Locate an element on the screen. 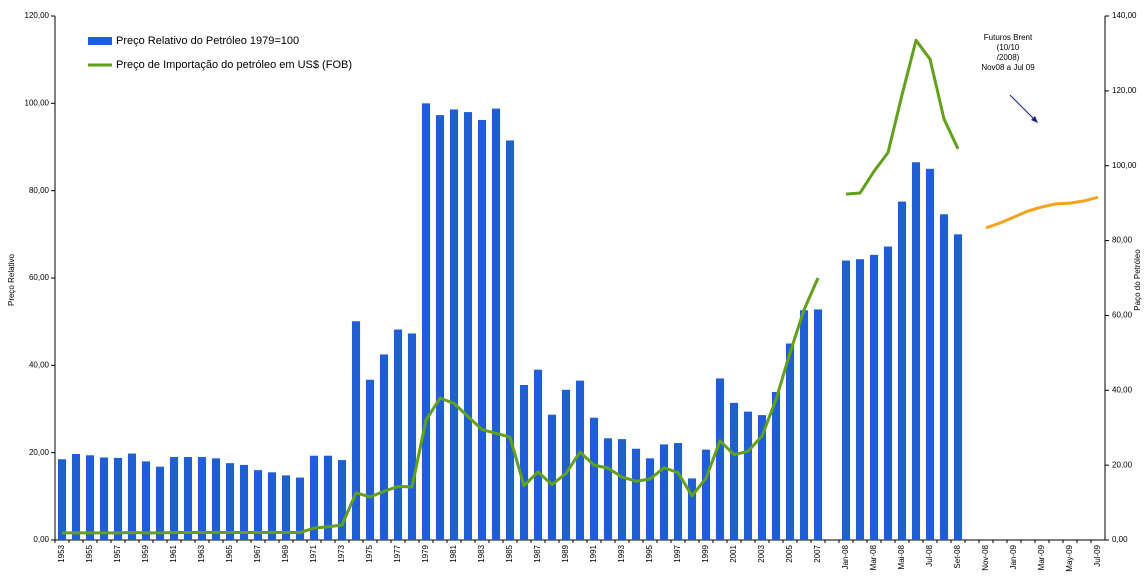  x-tick-label: 1995 is located at coordinates (649, 553).